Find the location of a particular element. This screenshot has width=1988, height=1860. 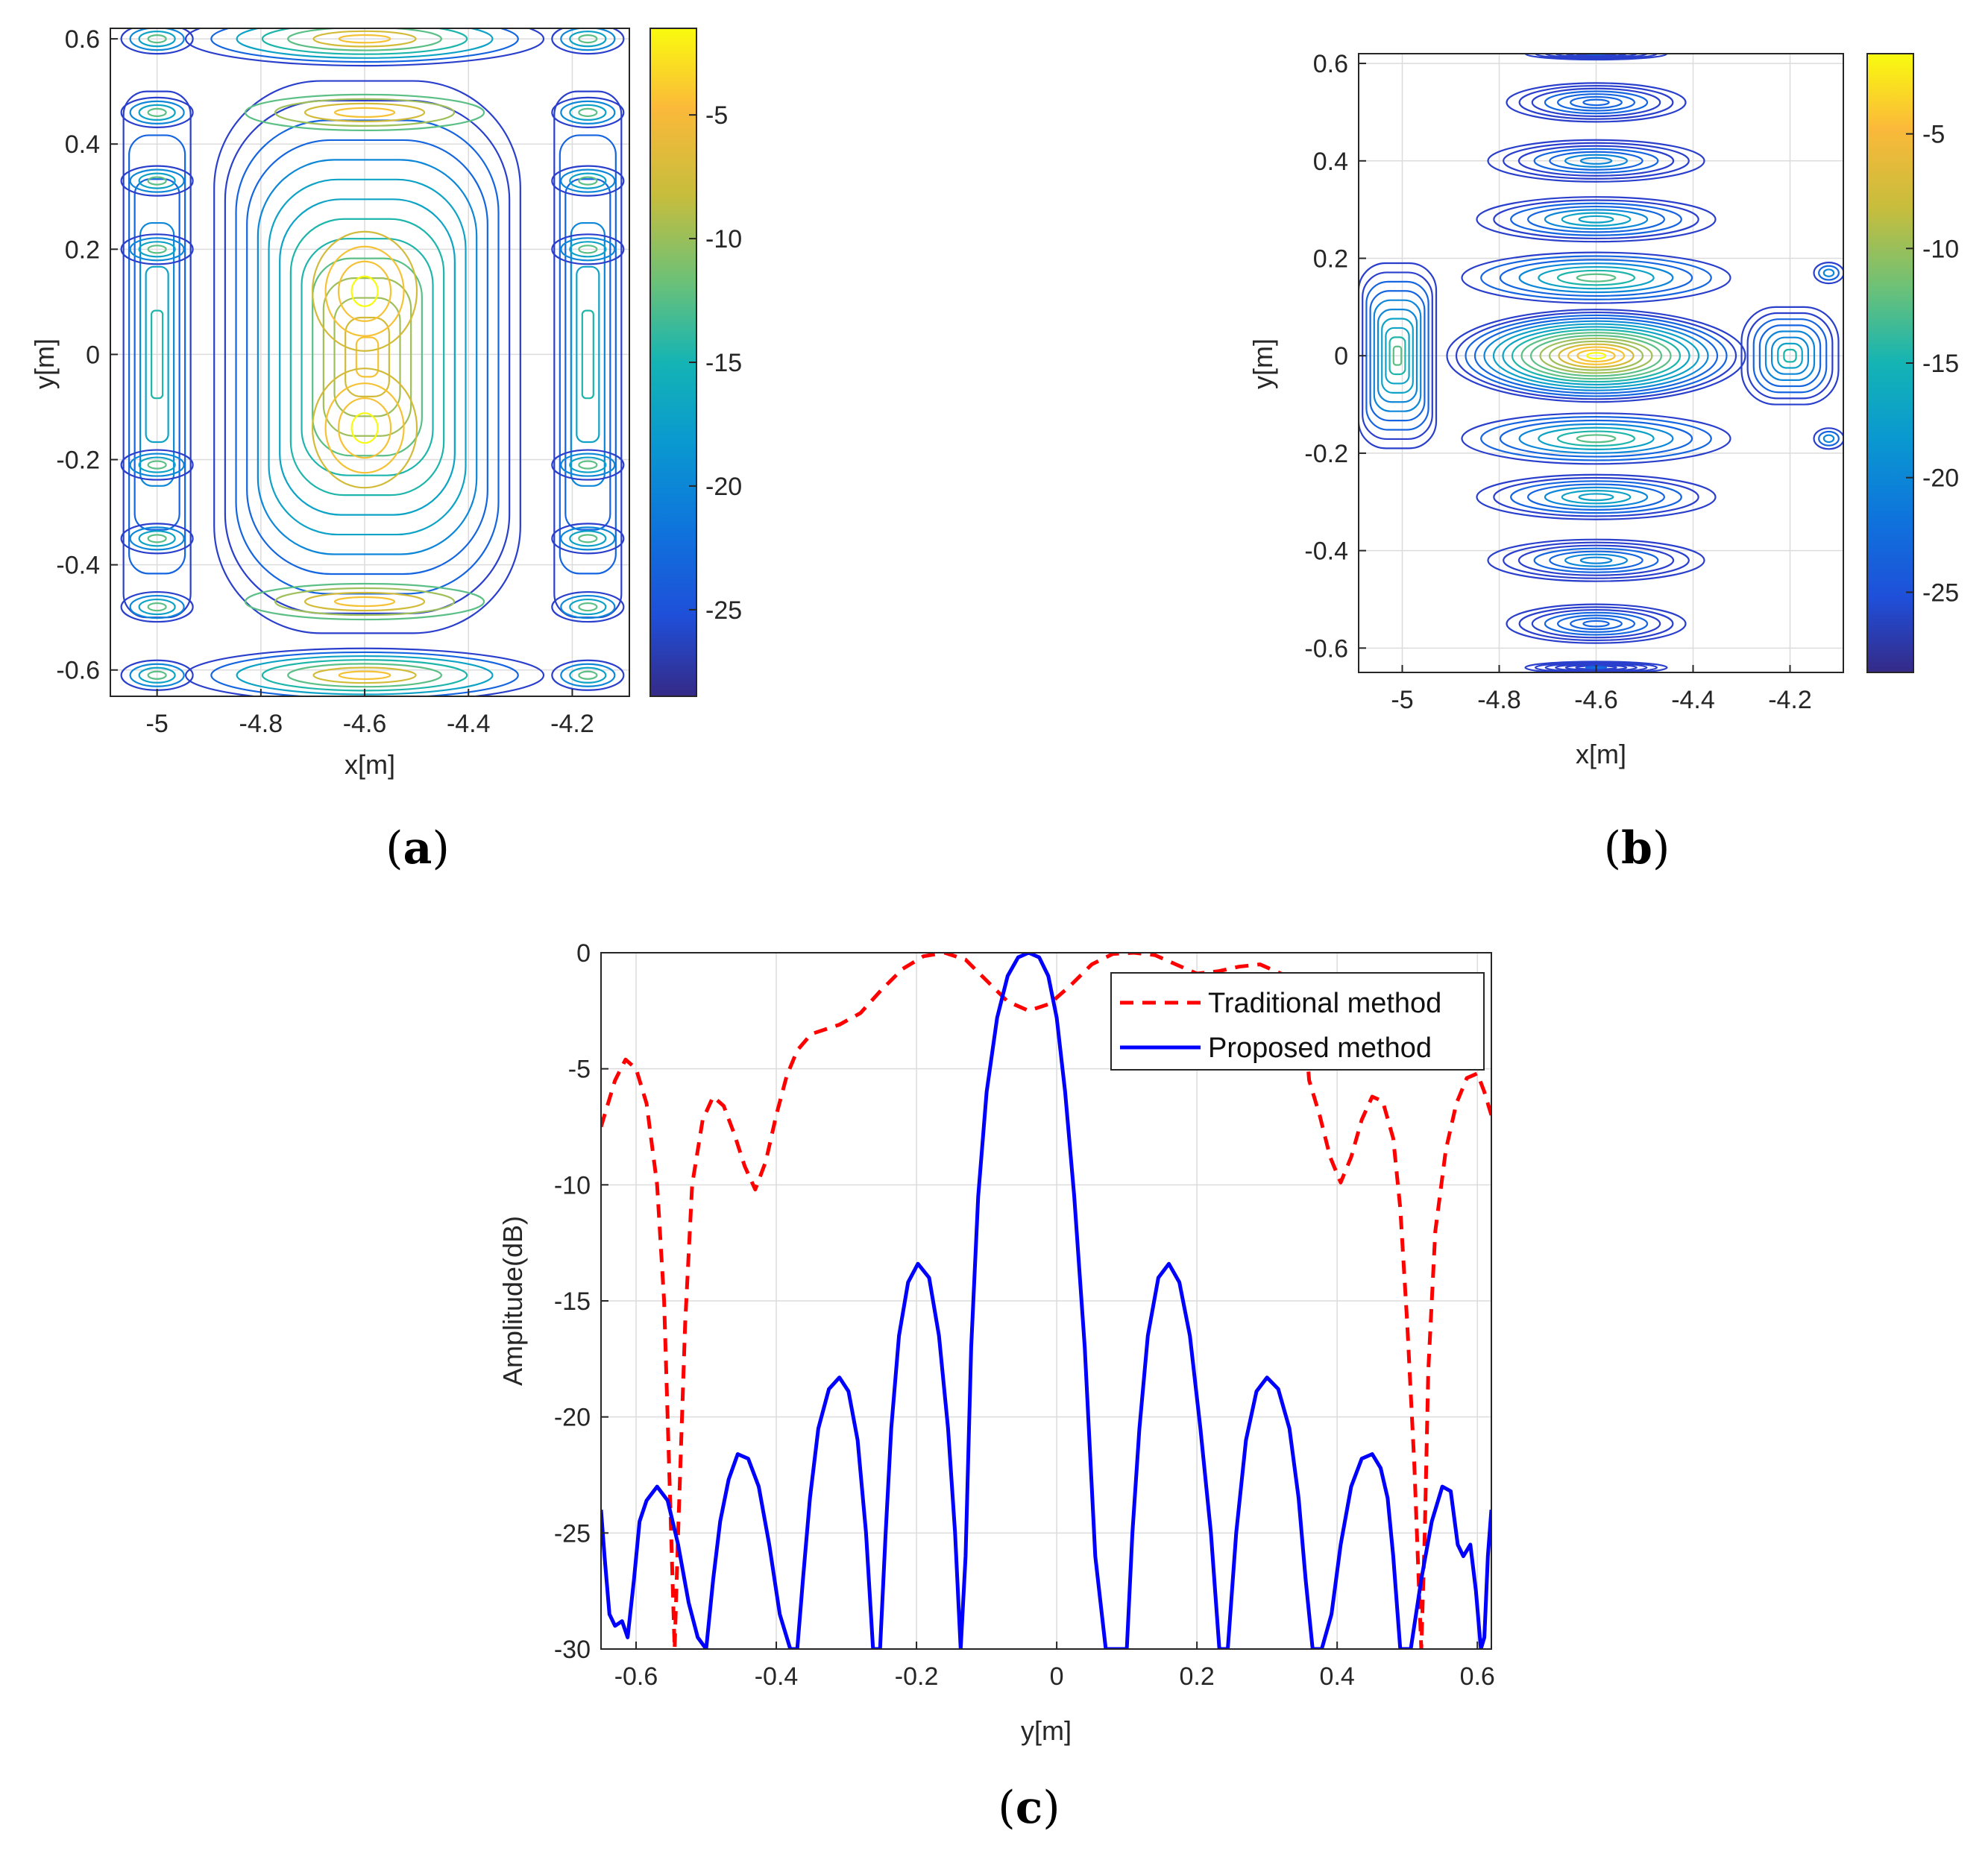

panel-a-cbar-tick-label: -10 is located at coordinates (723, 239).